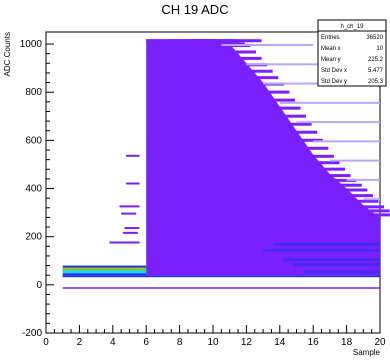 The height and width of the screenshot is (361, 390). Describe the element at coordinates (104, 269) in the screenshot. I see `baseline-green` at that location.